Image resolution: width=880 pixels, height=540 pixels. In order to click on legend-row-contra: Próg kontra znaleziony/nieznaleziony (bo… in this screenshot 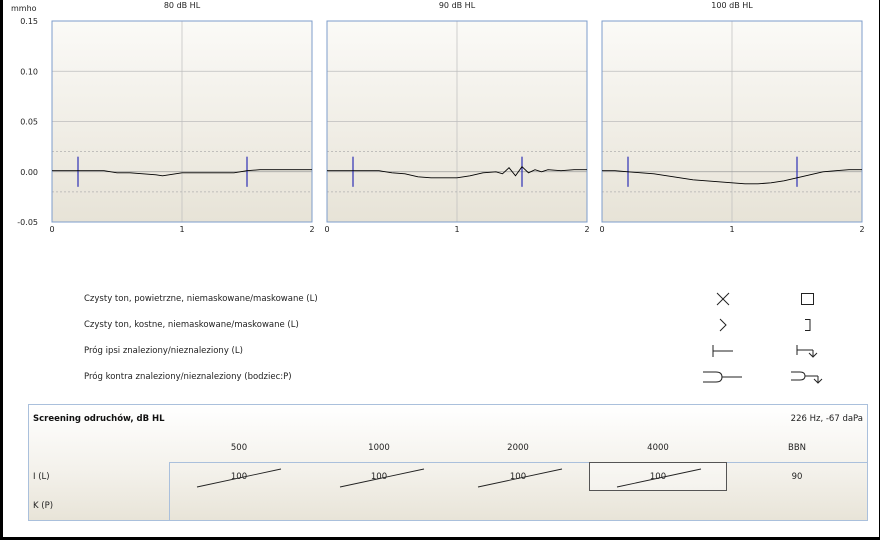, I will do `click(188, 377)`.